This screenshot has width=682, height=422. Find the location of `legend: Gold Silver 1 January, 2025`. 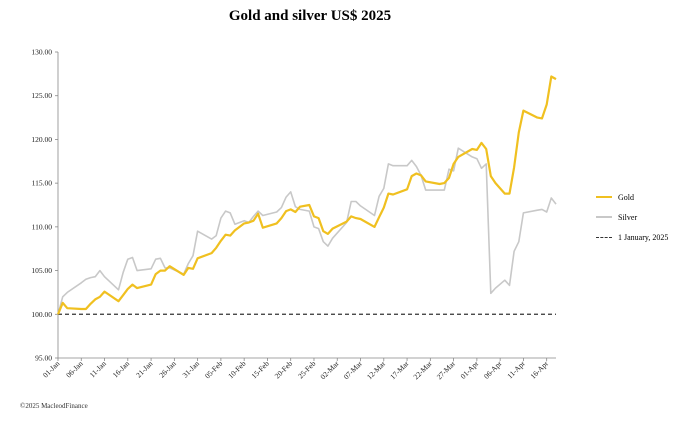

legend: Gold Silver 1 January, 2025 is located at coordinates (632, 217).